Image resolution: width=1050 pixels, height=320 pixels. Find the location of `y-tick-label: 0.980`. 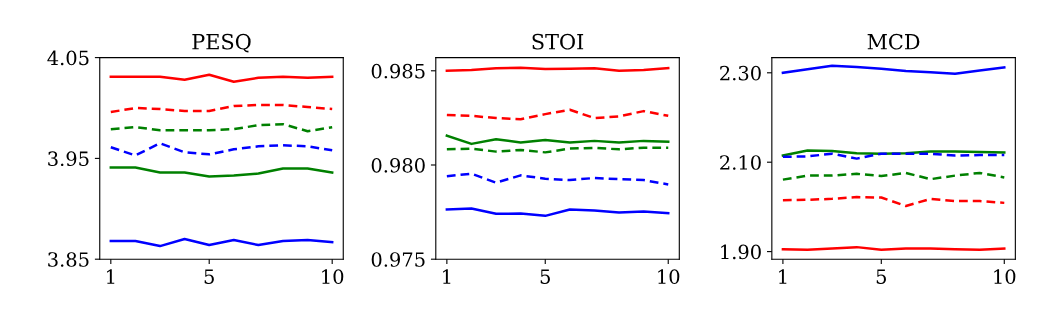

y-tick-label: 0.980 is located at coordinates (398, 165).